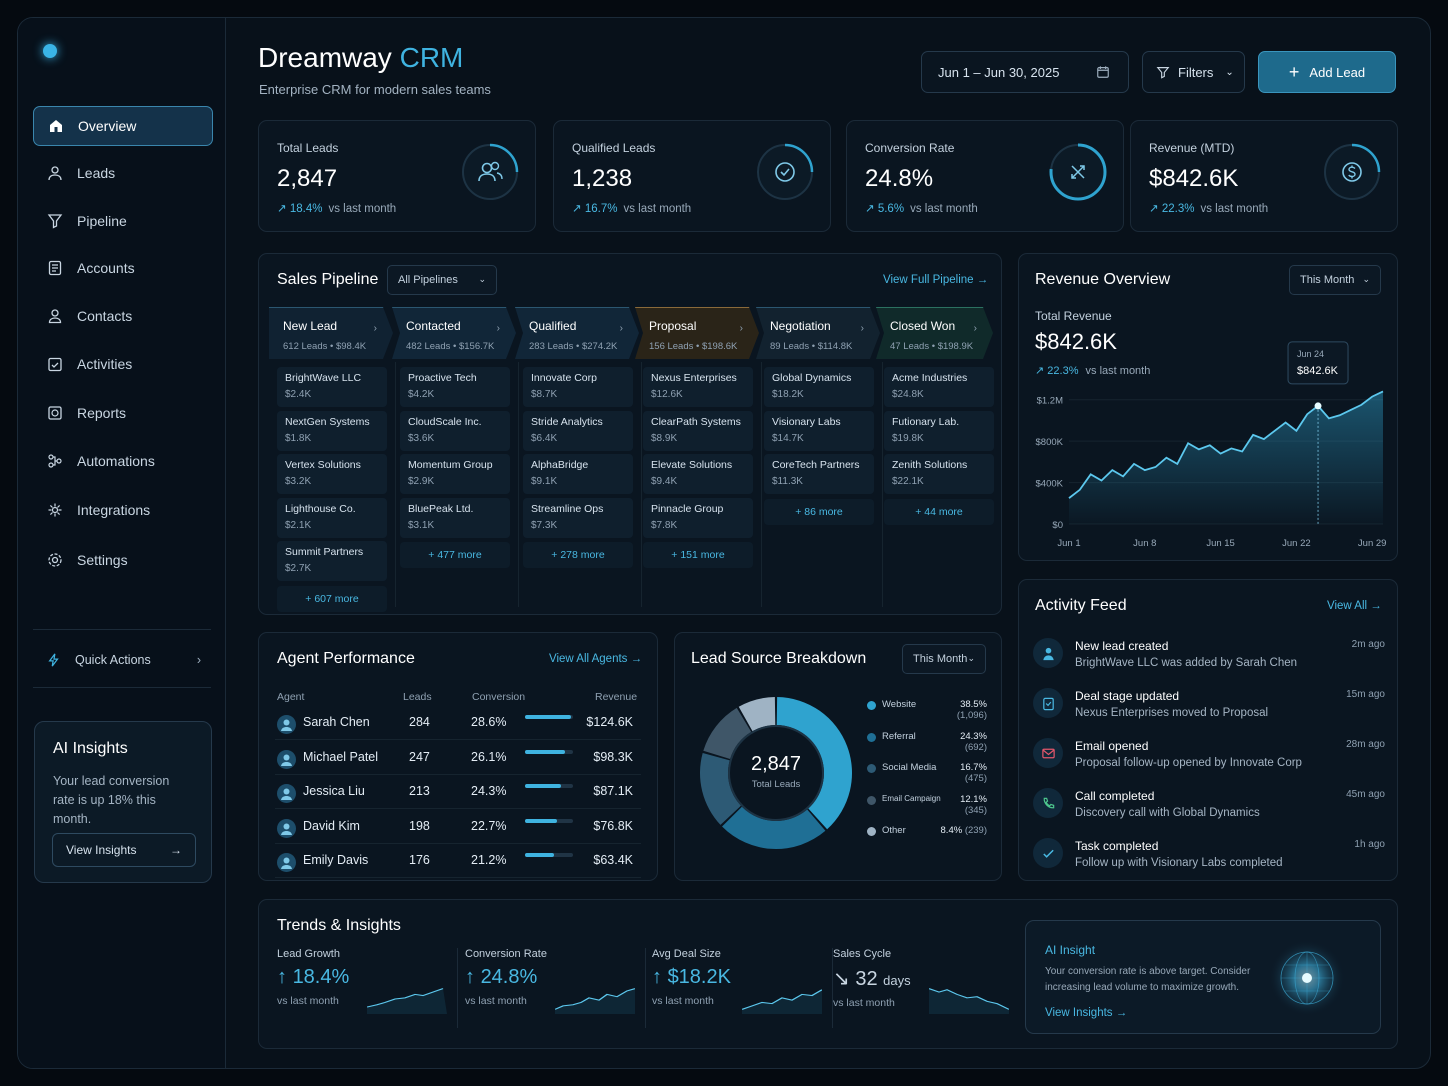  I want to click on lead-card: Stride Analytics $6.4K, so click(578, 430).